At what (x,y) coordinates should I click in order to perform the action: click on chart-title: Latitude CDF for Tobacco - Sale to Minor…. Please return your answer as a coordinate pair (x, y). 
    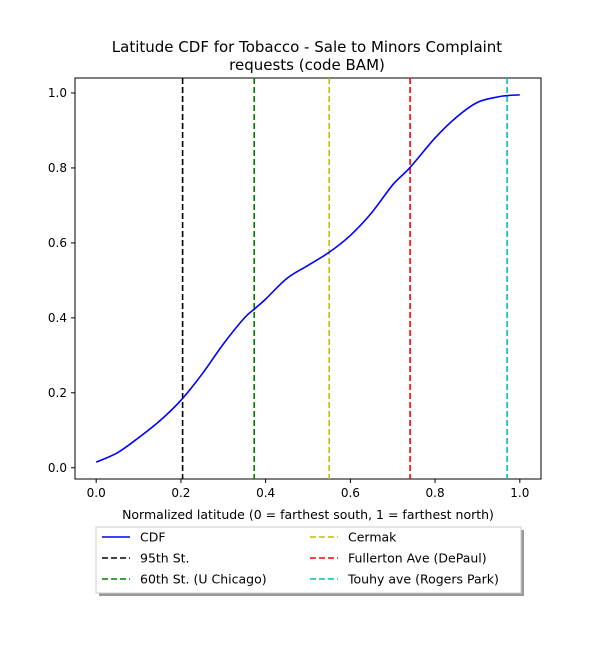
    Looking at the image, I should click on (307, 56).